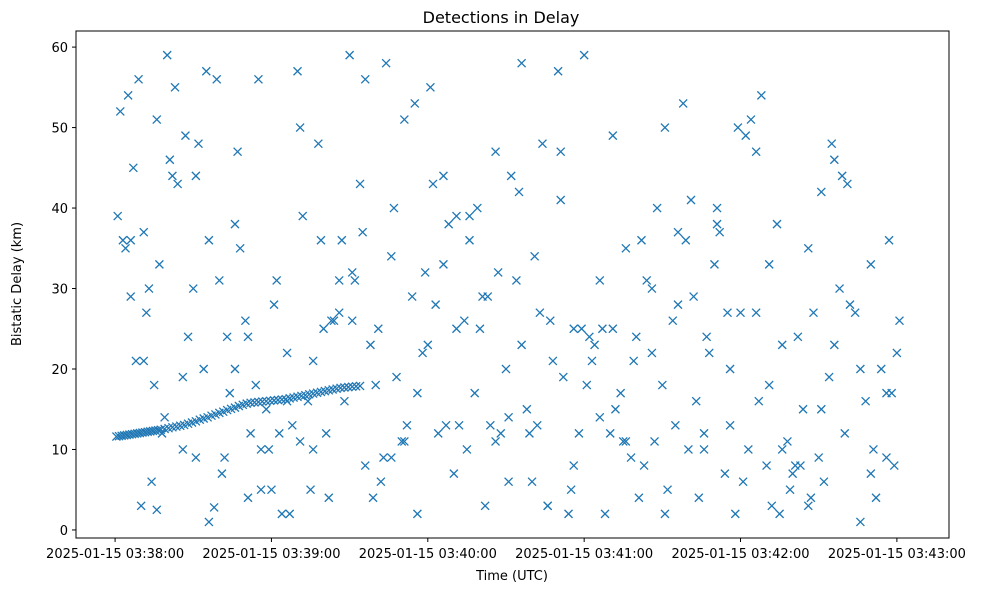 This screenshot has height=590, width=984. I want to click on x-axis-label: Time (UTC), so click(511, 576).